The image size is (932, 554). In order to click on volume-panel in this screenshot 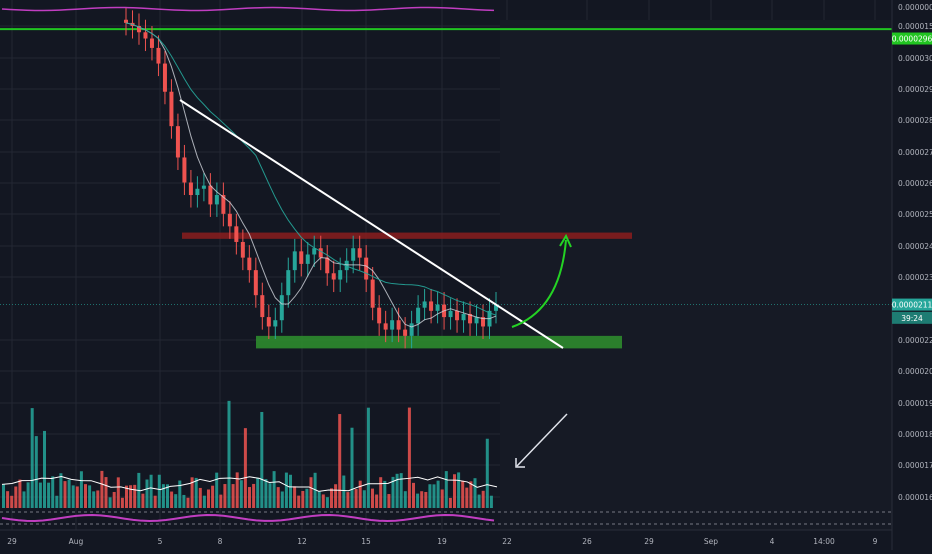, I will do `click(249, 454)`.